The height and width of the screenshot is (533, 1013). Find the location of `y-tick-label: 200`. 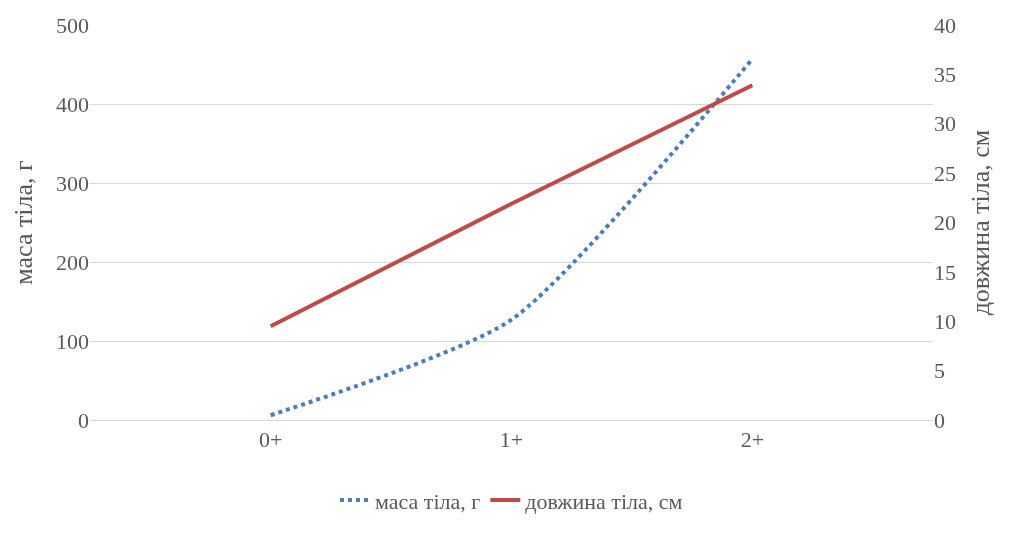

y-tick-label: 200 is located at coordinates (72, 262).